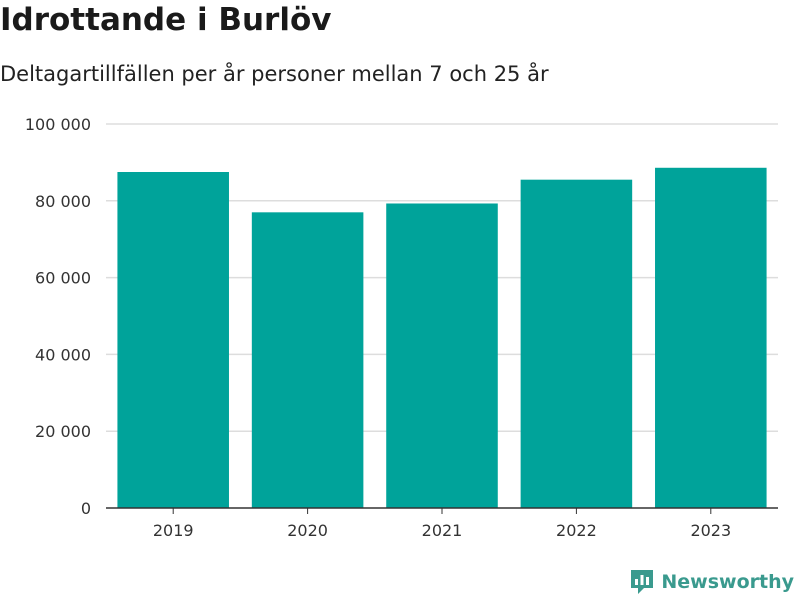 This screenshot has height=600, width=800. What do you see at coordinates (442, 355) in the screenshot?
I see `bar-2021` at bounding box center [442, 355].